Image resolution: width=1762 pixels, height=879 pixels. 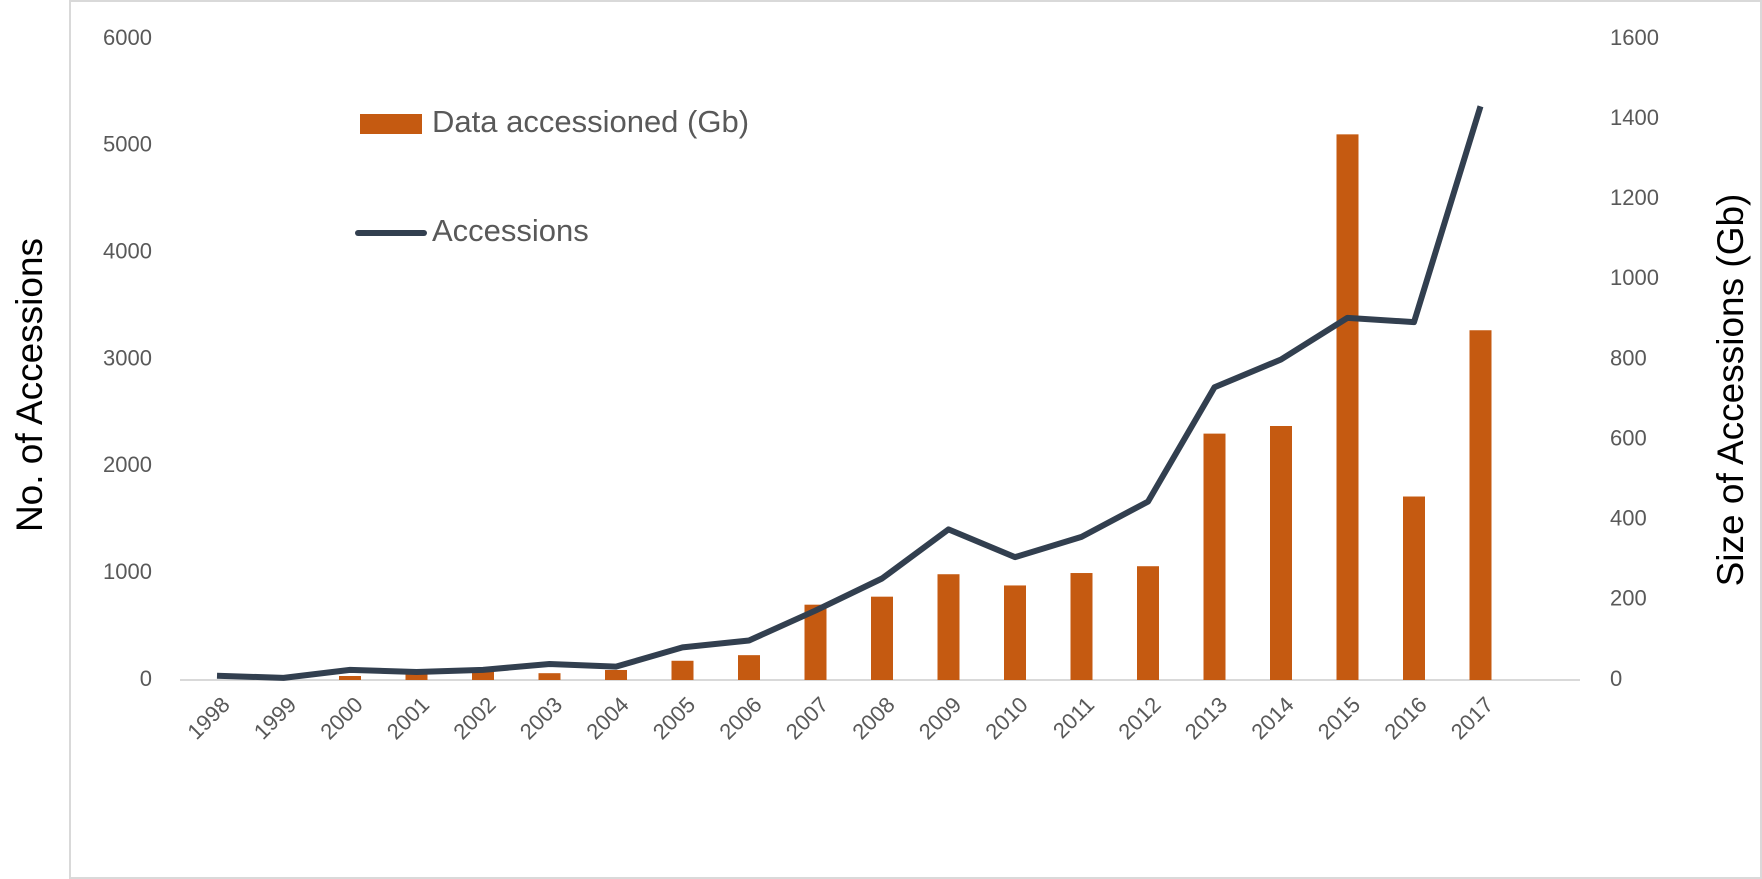 What do you see at coordinates (1272, 718) in the screenshot?
I see `x-tick-label: 2014` at bounding box center [1272, 718].